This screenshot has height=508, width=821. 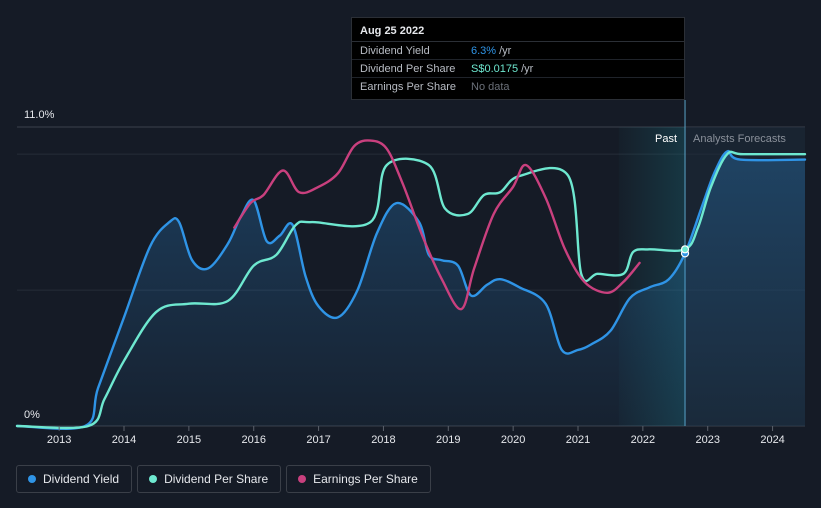 I want to click on x-tick-label: 2024, so click(x=772, y=440).